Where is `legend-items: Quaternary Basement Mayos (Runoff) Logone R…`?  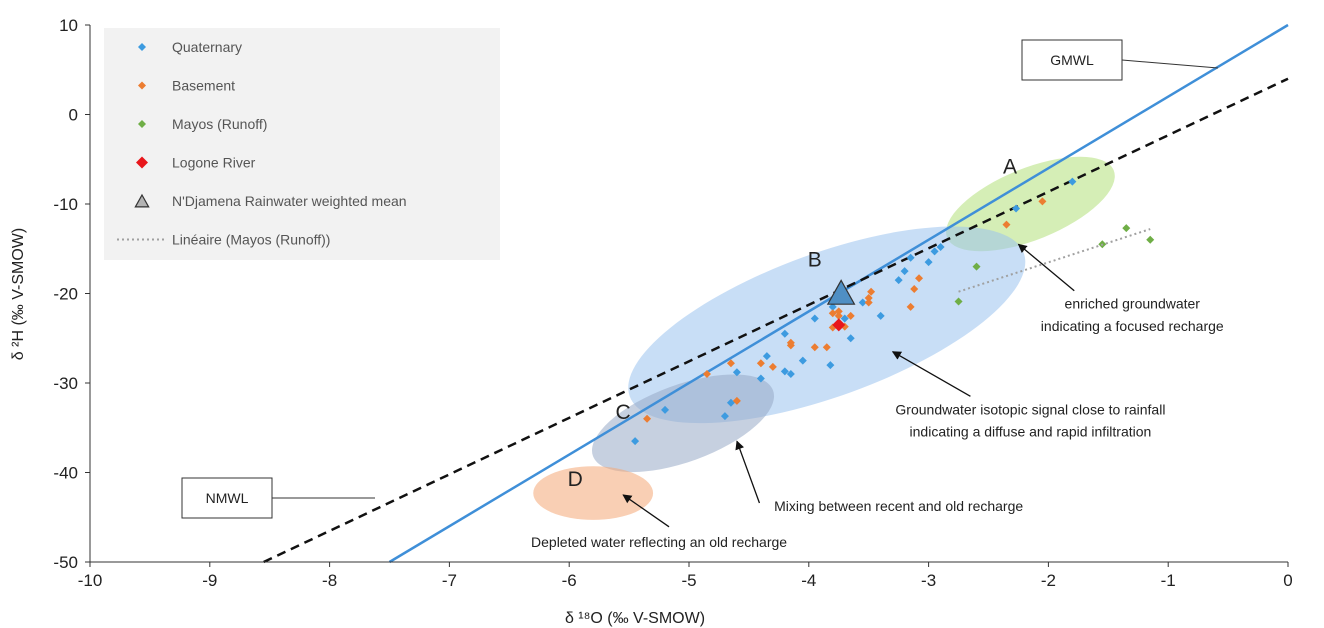 legend-items: Quaternary Basement Mayos (Runoff) Logone R… is located at coordinates (262, 143).